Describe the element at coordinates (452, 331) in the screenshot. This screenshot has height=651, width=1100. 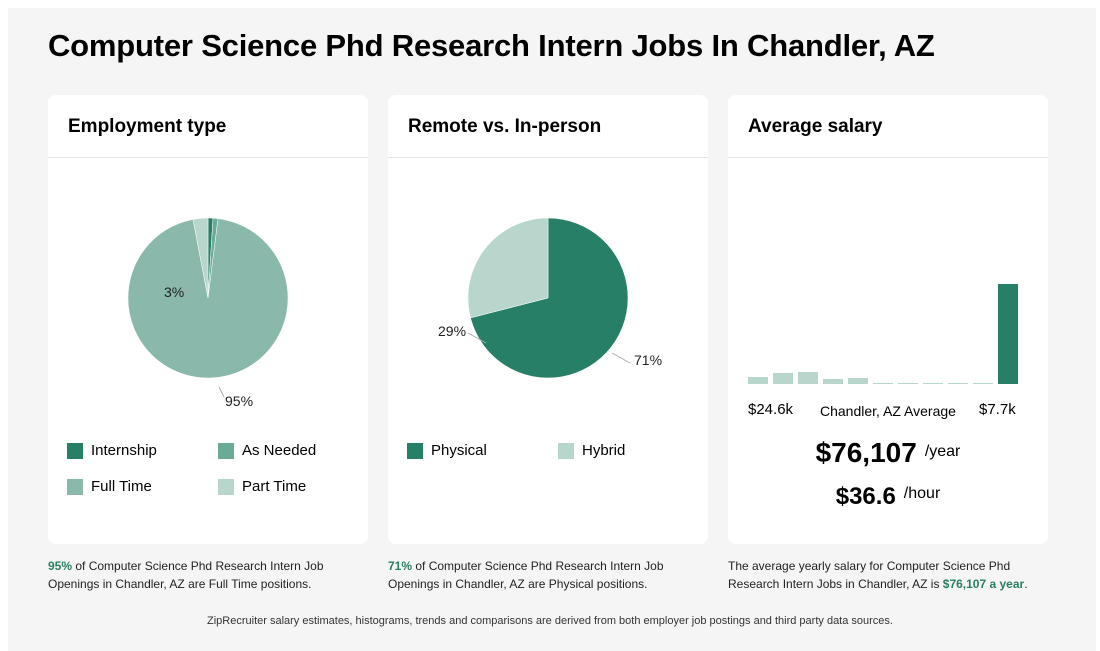
I see `label-hybrid-pct: 29%` at that location.